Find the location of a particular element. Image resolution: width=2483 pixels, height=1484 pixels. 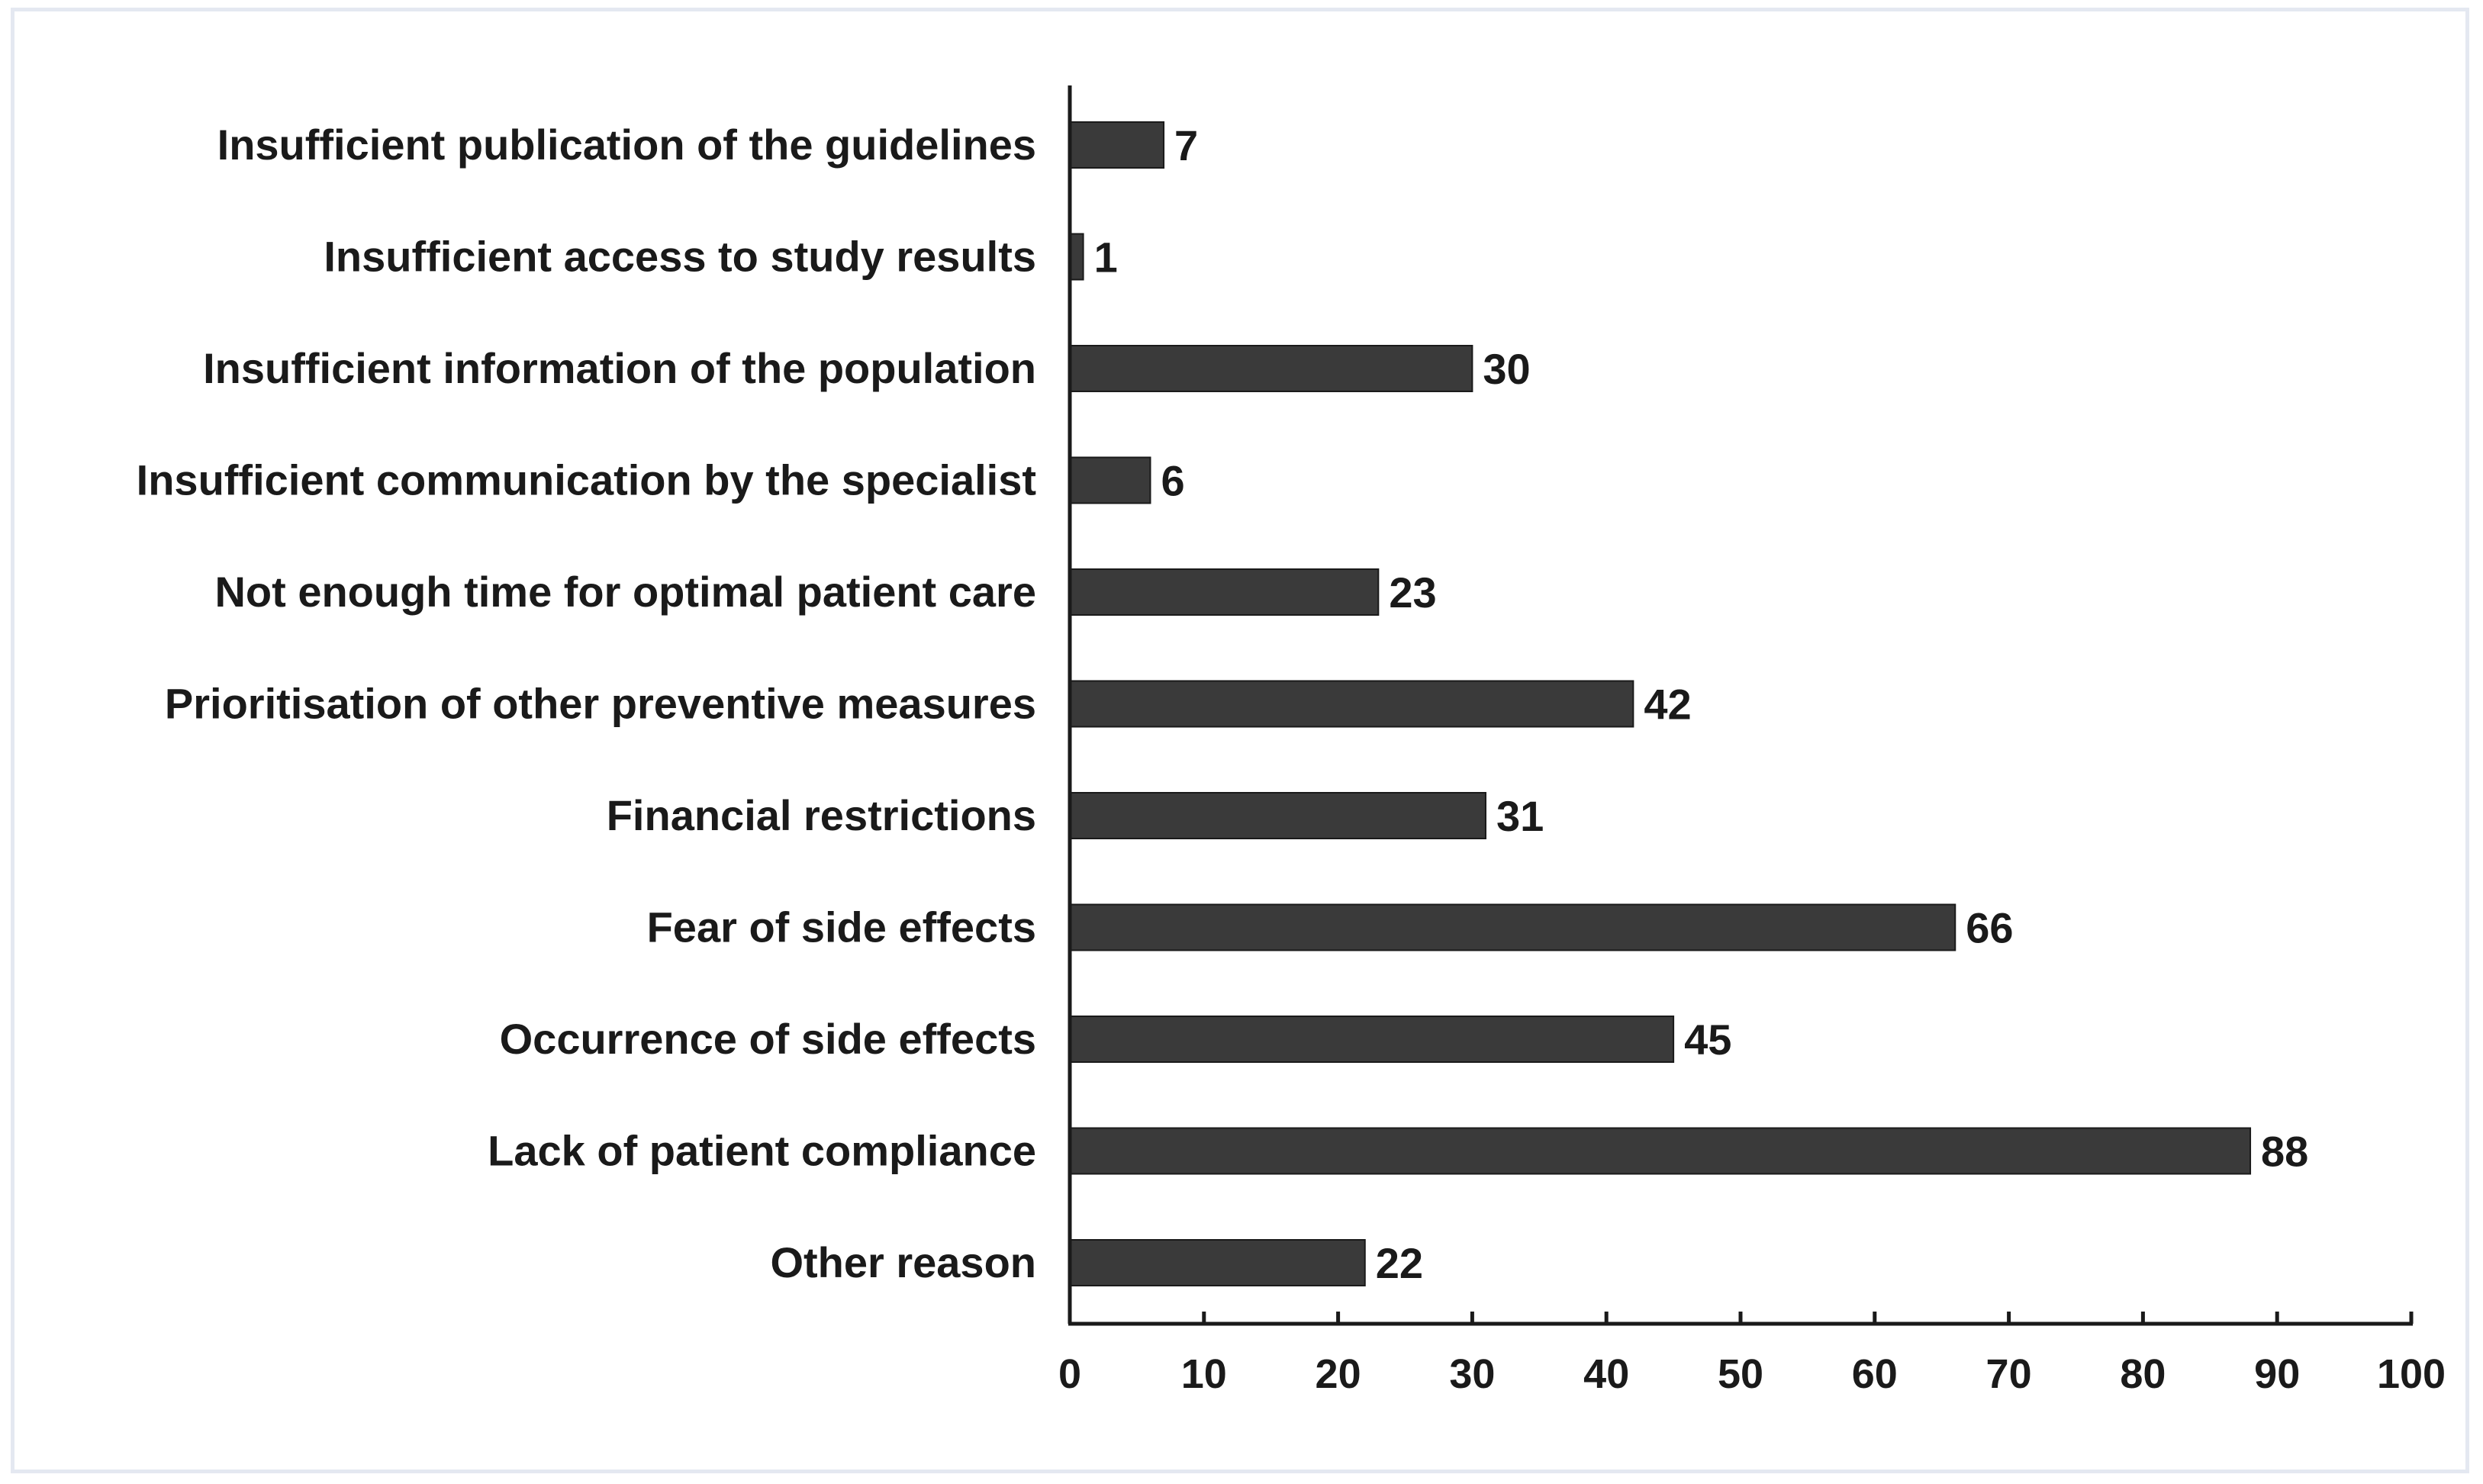

x-tick-label-100: 100 is located at coordinates (2411, 1374).